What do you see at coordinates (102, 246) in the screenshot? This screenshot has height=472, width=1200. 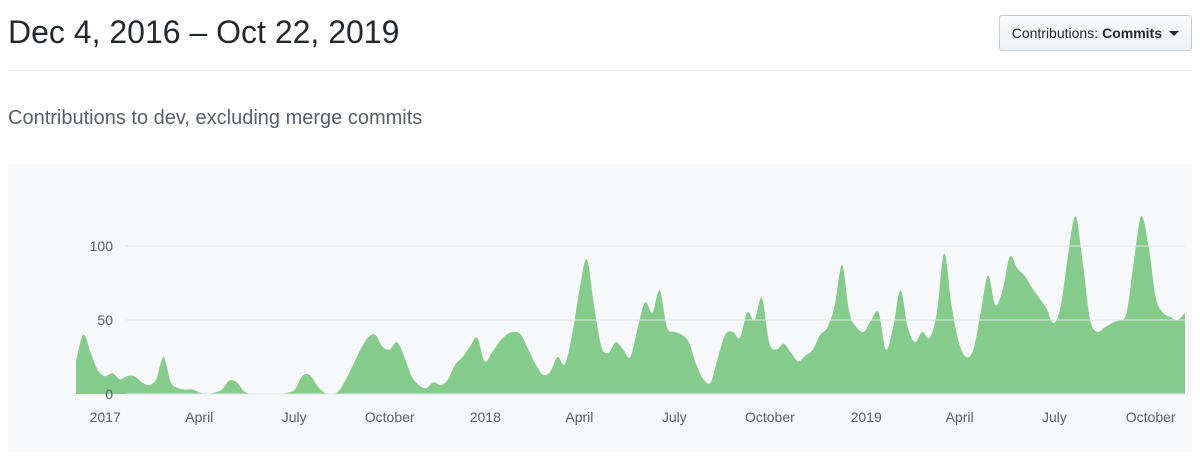 I see `y-axis-label: 100` at bounding box center [102, 246].